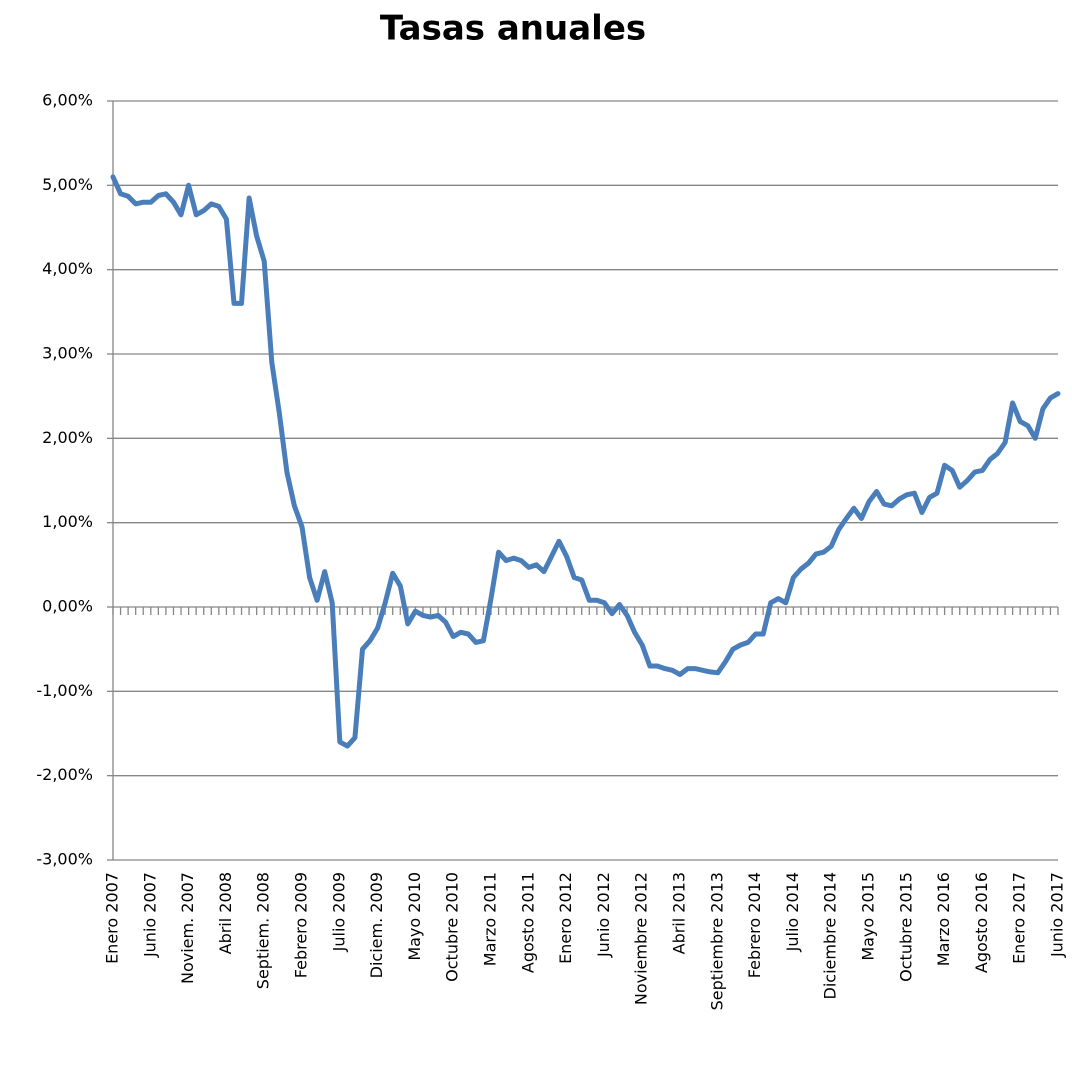 The width and height of the screenshot is (1072, 1066). What do you see at coordinates (754, 925) in the screenshot?
I see `x-tick-label: Febrero 2014` at bounding box center [754, 925].